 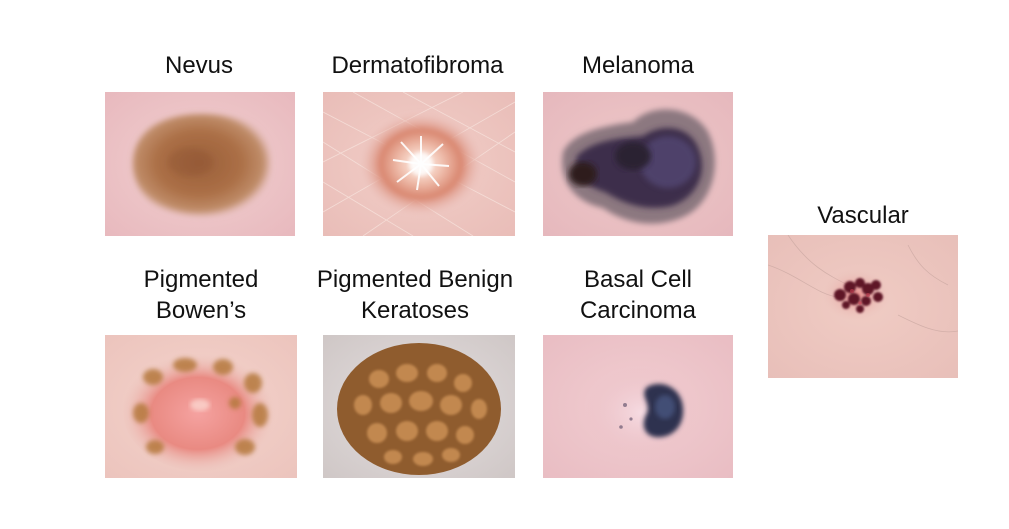 I want to click on label-basal-cell-carcinoma: Basal Cell Carcinoma, so click(x=638, y=295).